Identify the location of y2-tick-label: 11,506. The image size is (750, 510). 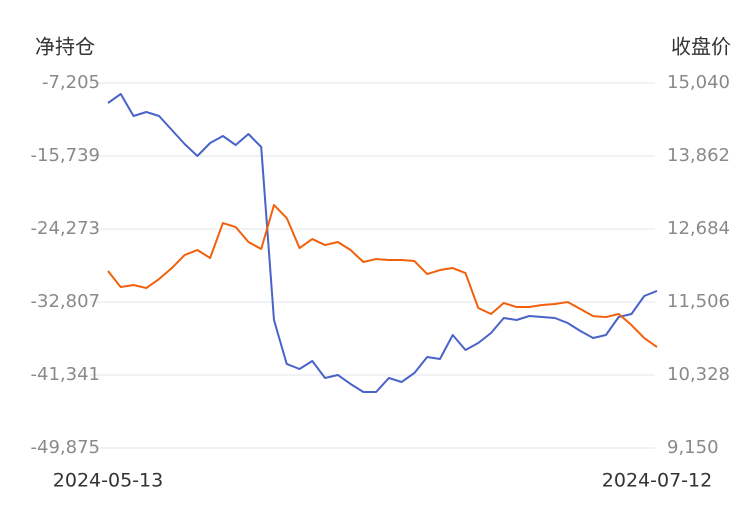
(698, 301).